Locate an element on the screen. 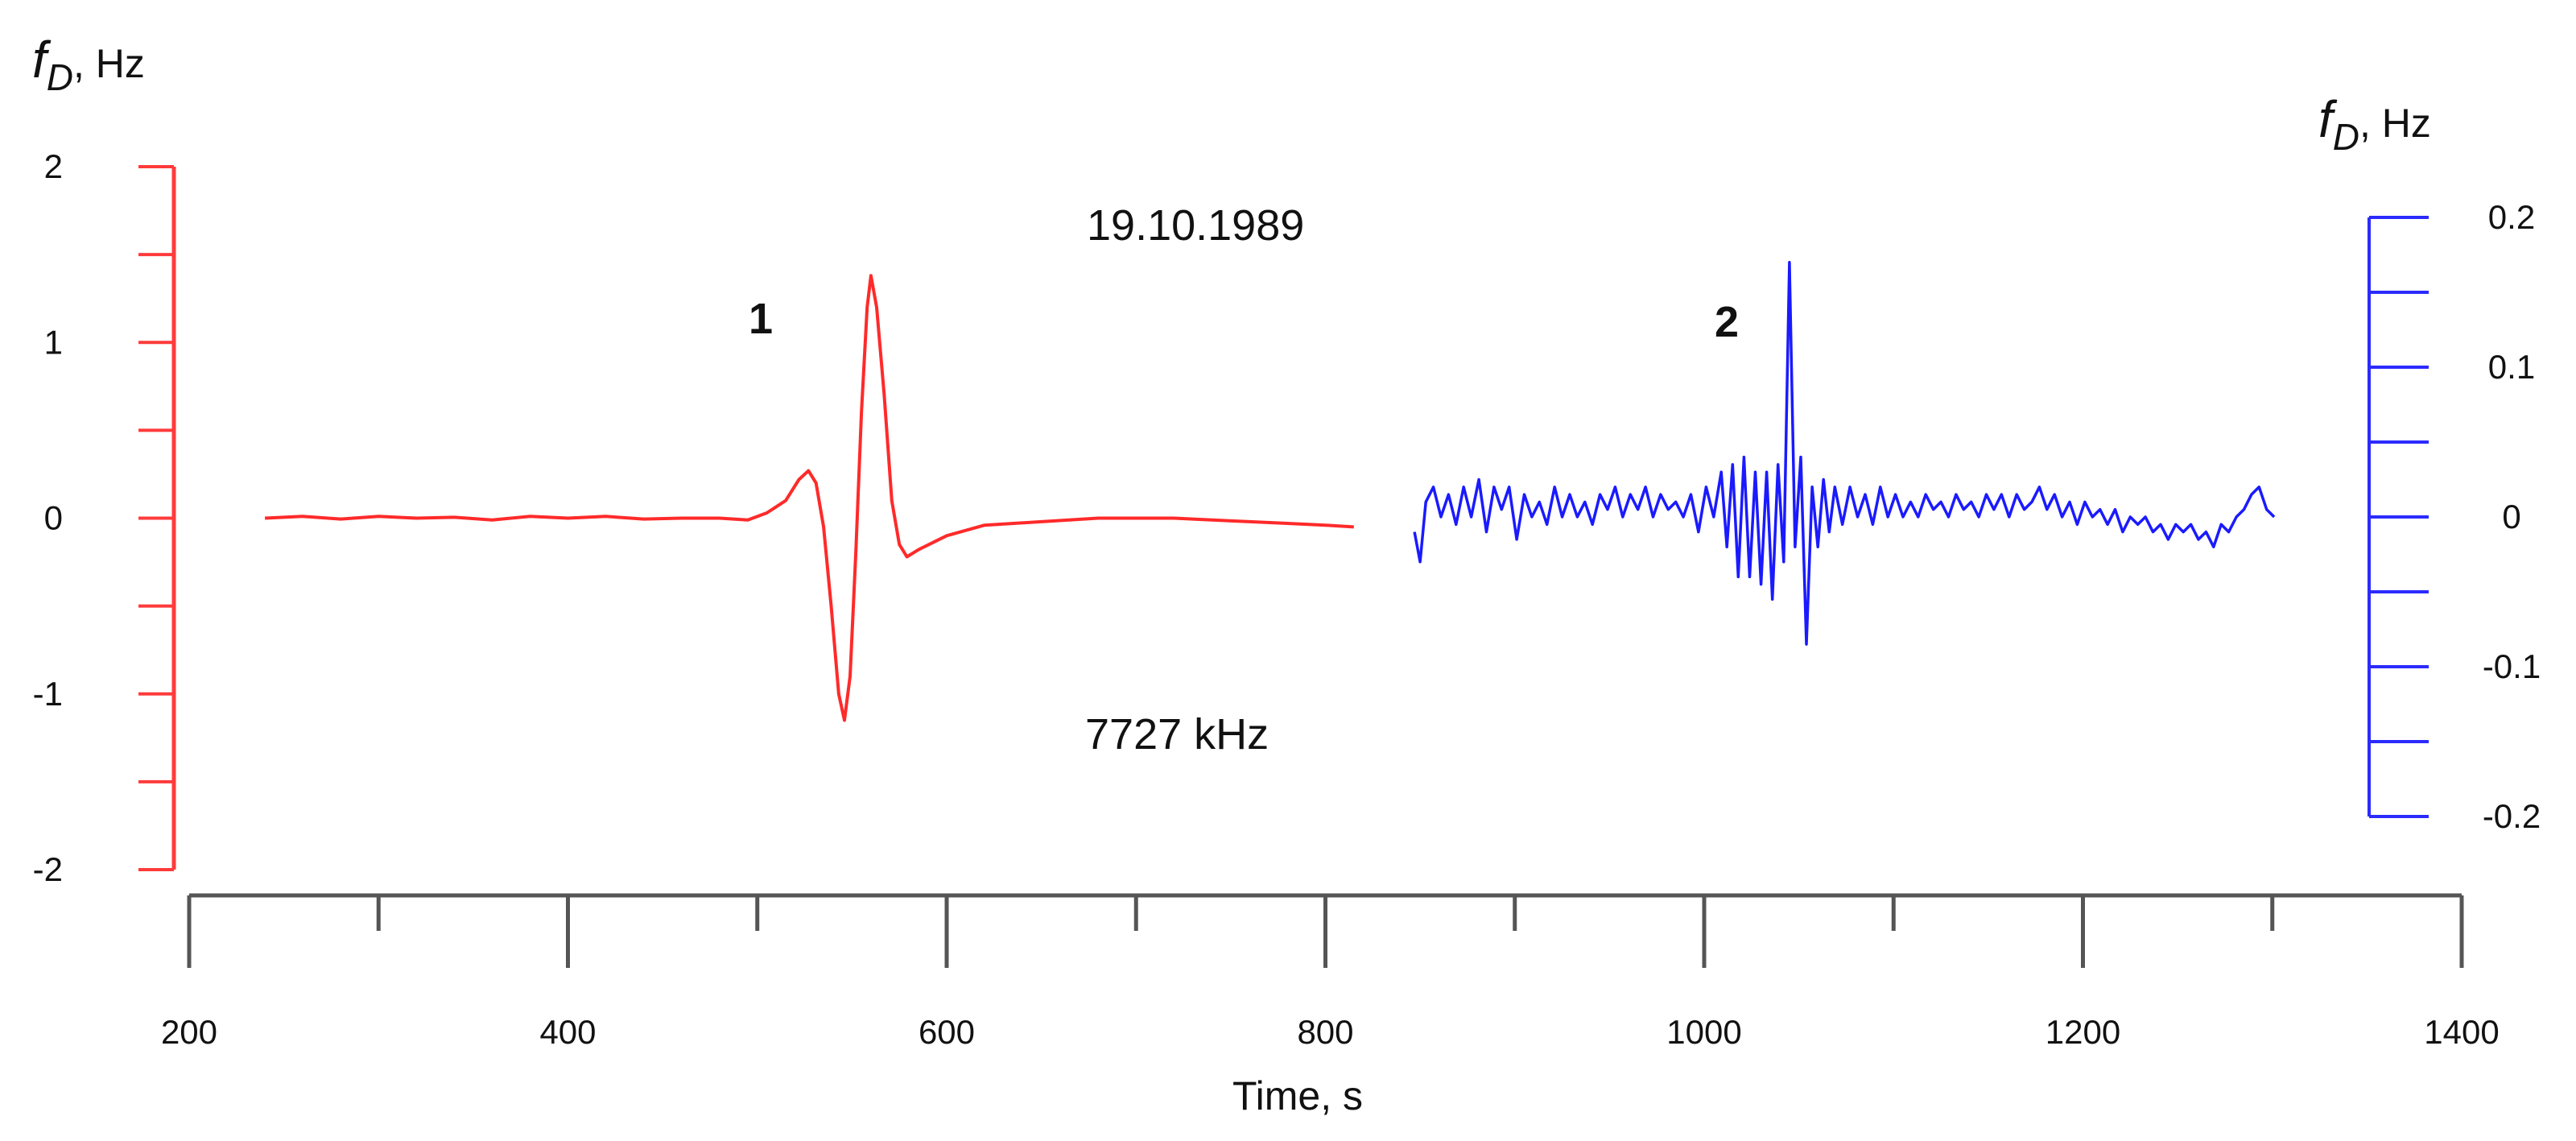 Image resolution: width=2576 pixels, height=1141 pixels. left-axis-title-unit: , Hz is located at coordinates (109, 63).